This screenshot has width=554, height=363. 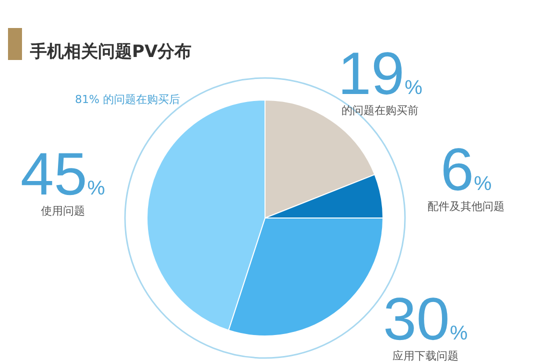 What do you see at coordinates (466, 206) in the screenshot?
I see `slice-label: 配件及其他问题` at bounding box center [466, 206].